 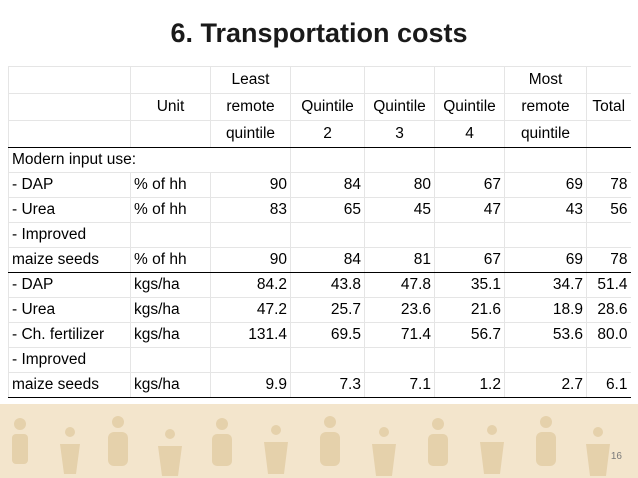 I want to click on row-label: - Improved, so click(x=69, y=360).